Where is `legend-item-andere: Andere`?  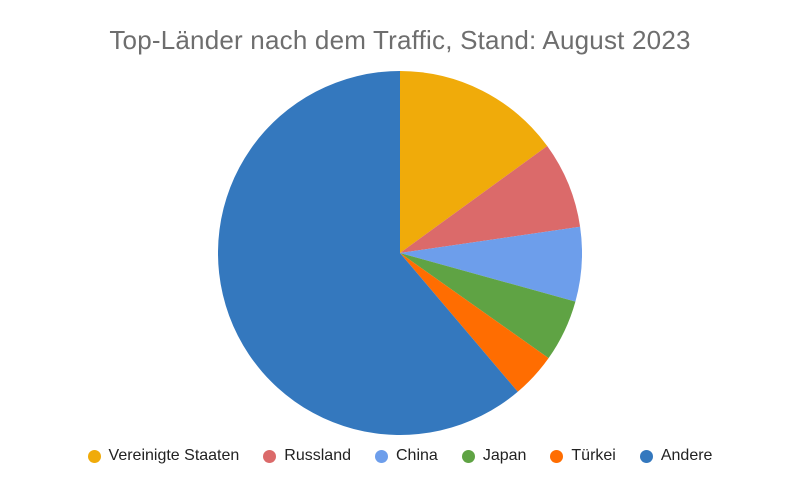
legend-item-andere: Andere is located at coordinates (676, 456).